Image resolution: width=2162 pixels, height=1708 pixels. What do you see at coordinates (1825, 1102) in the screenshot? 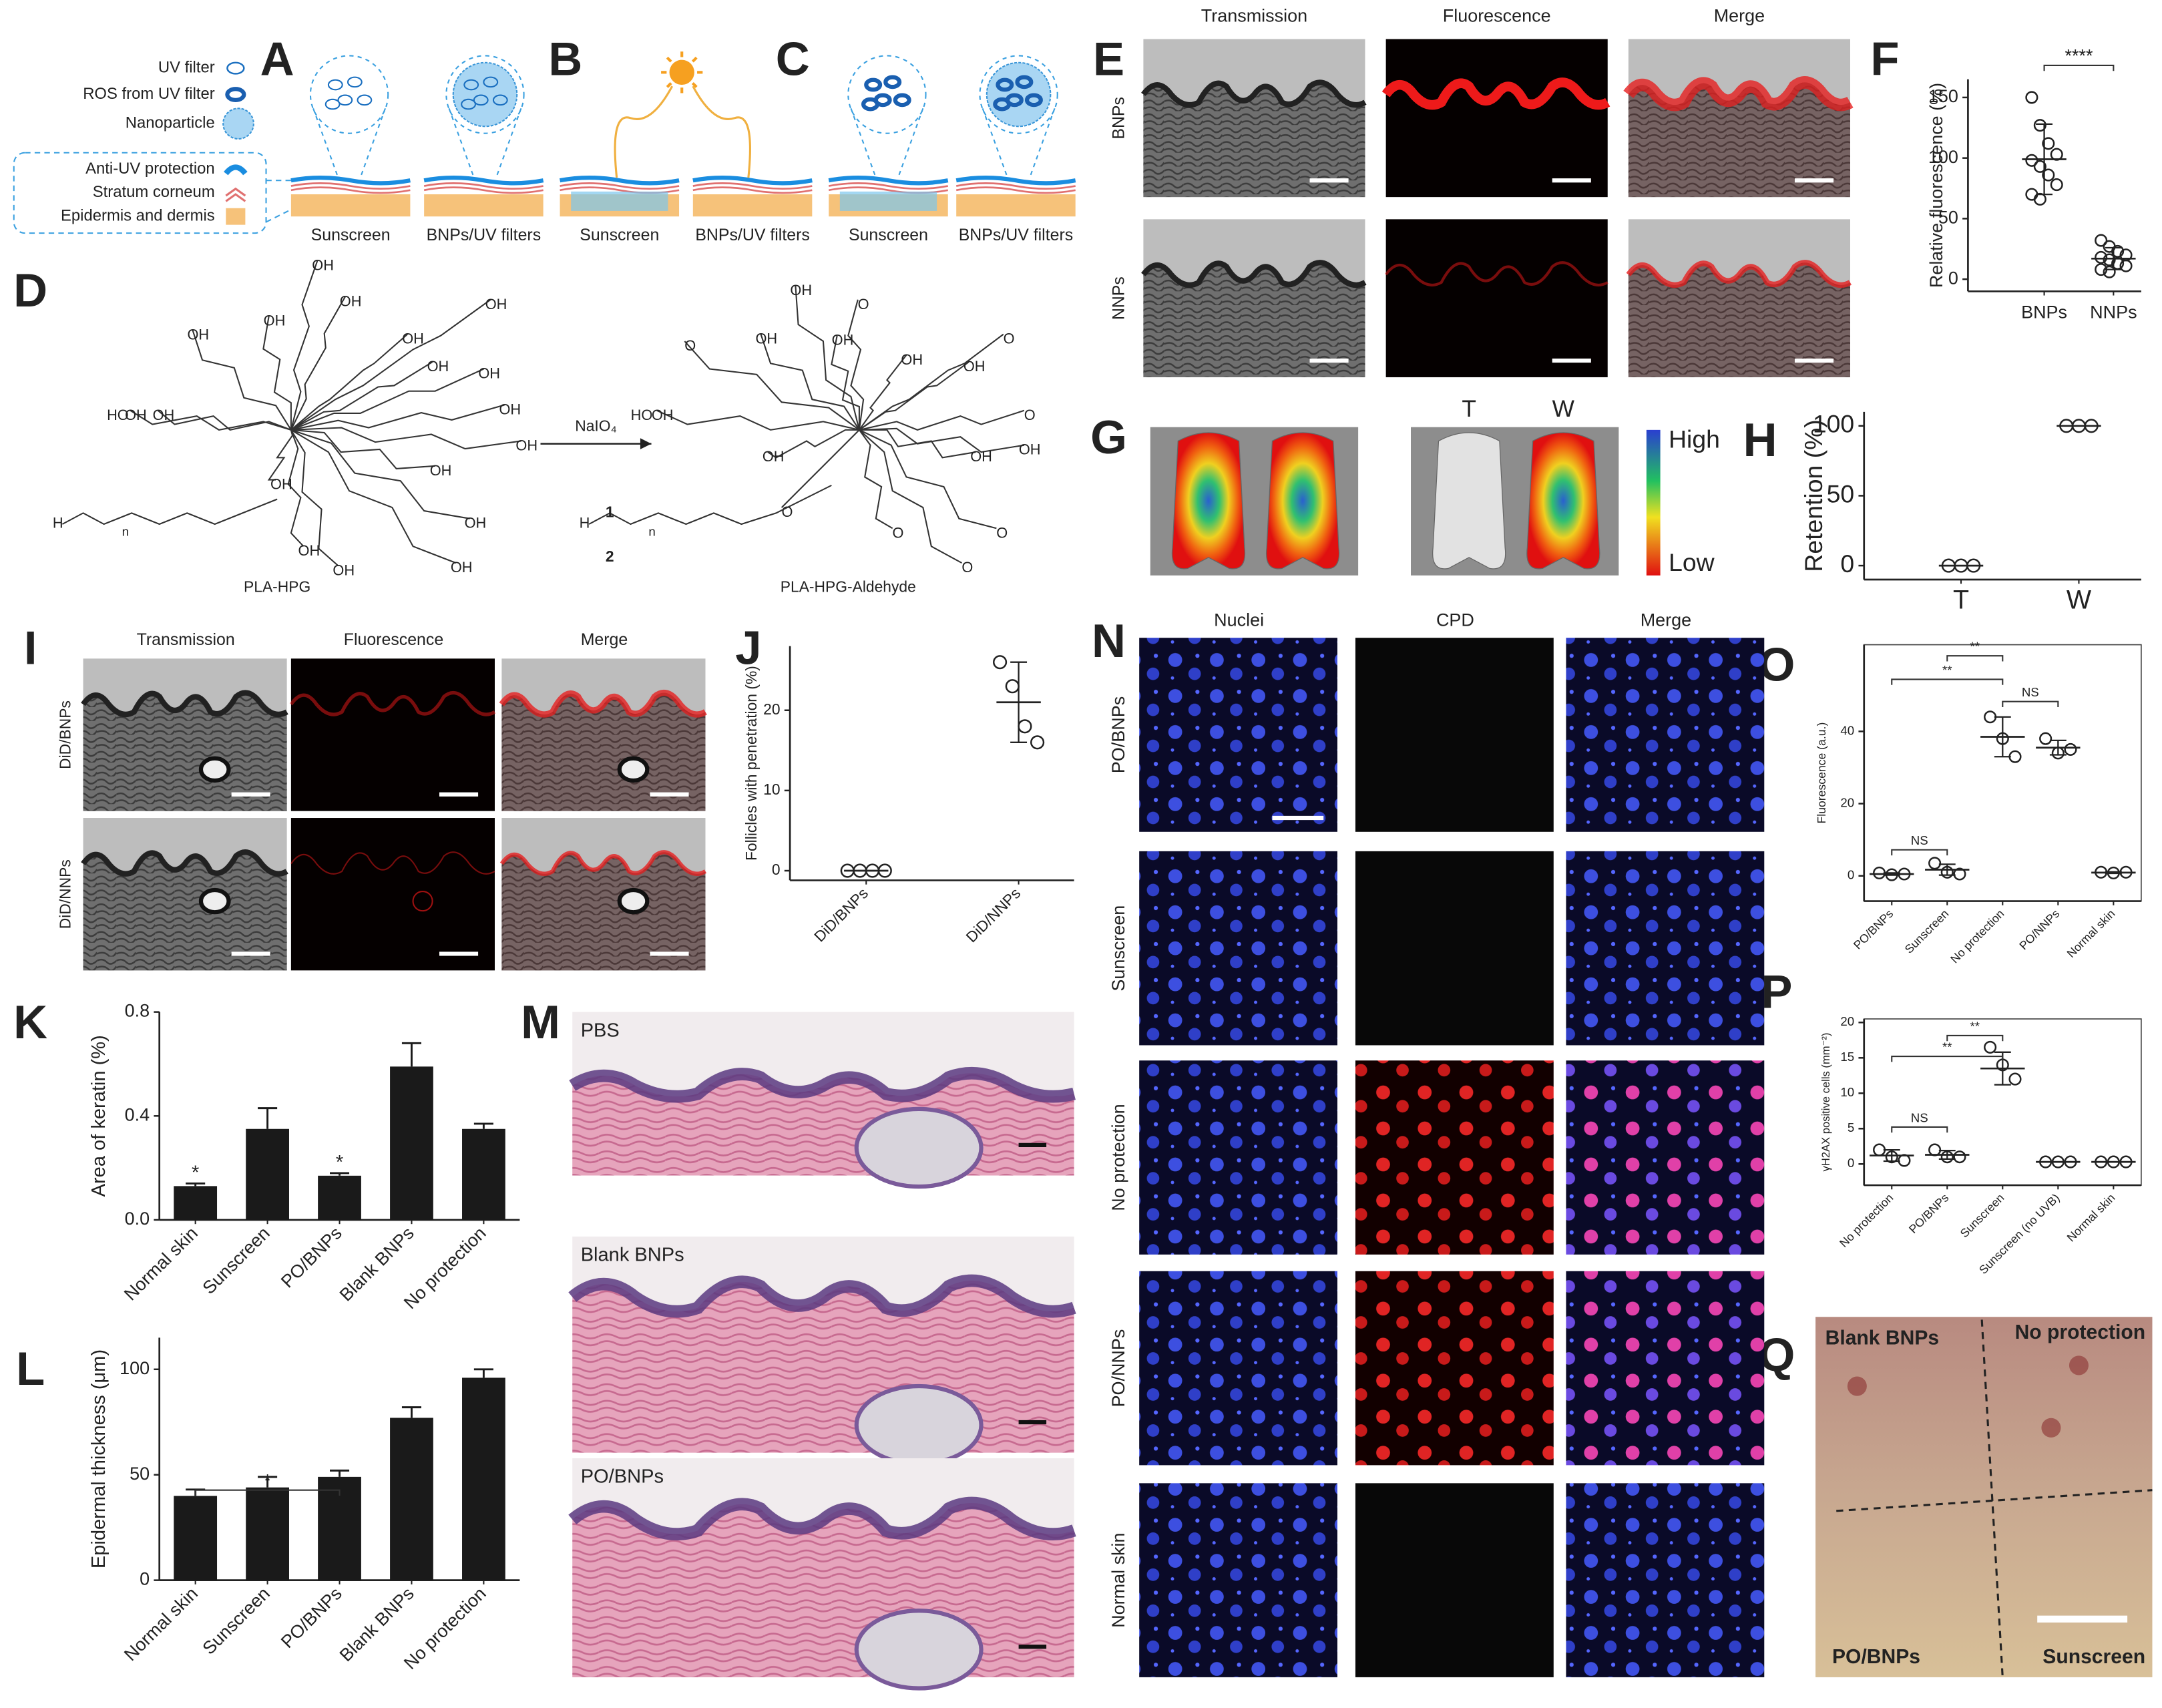
I see `y-axis-label: γH2AX positive cells (mm⁻²)` at bounding box center [1825, 1102].